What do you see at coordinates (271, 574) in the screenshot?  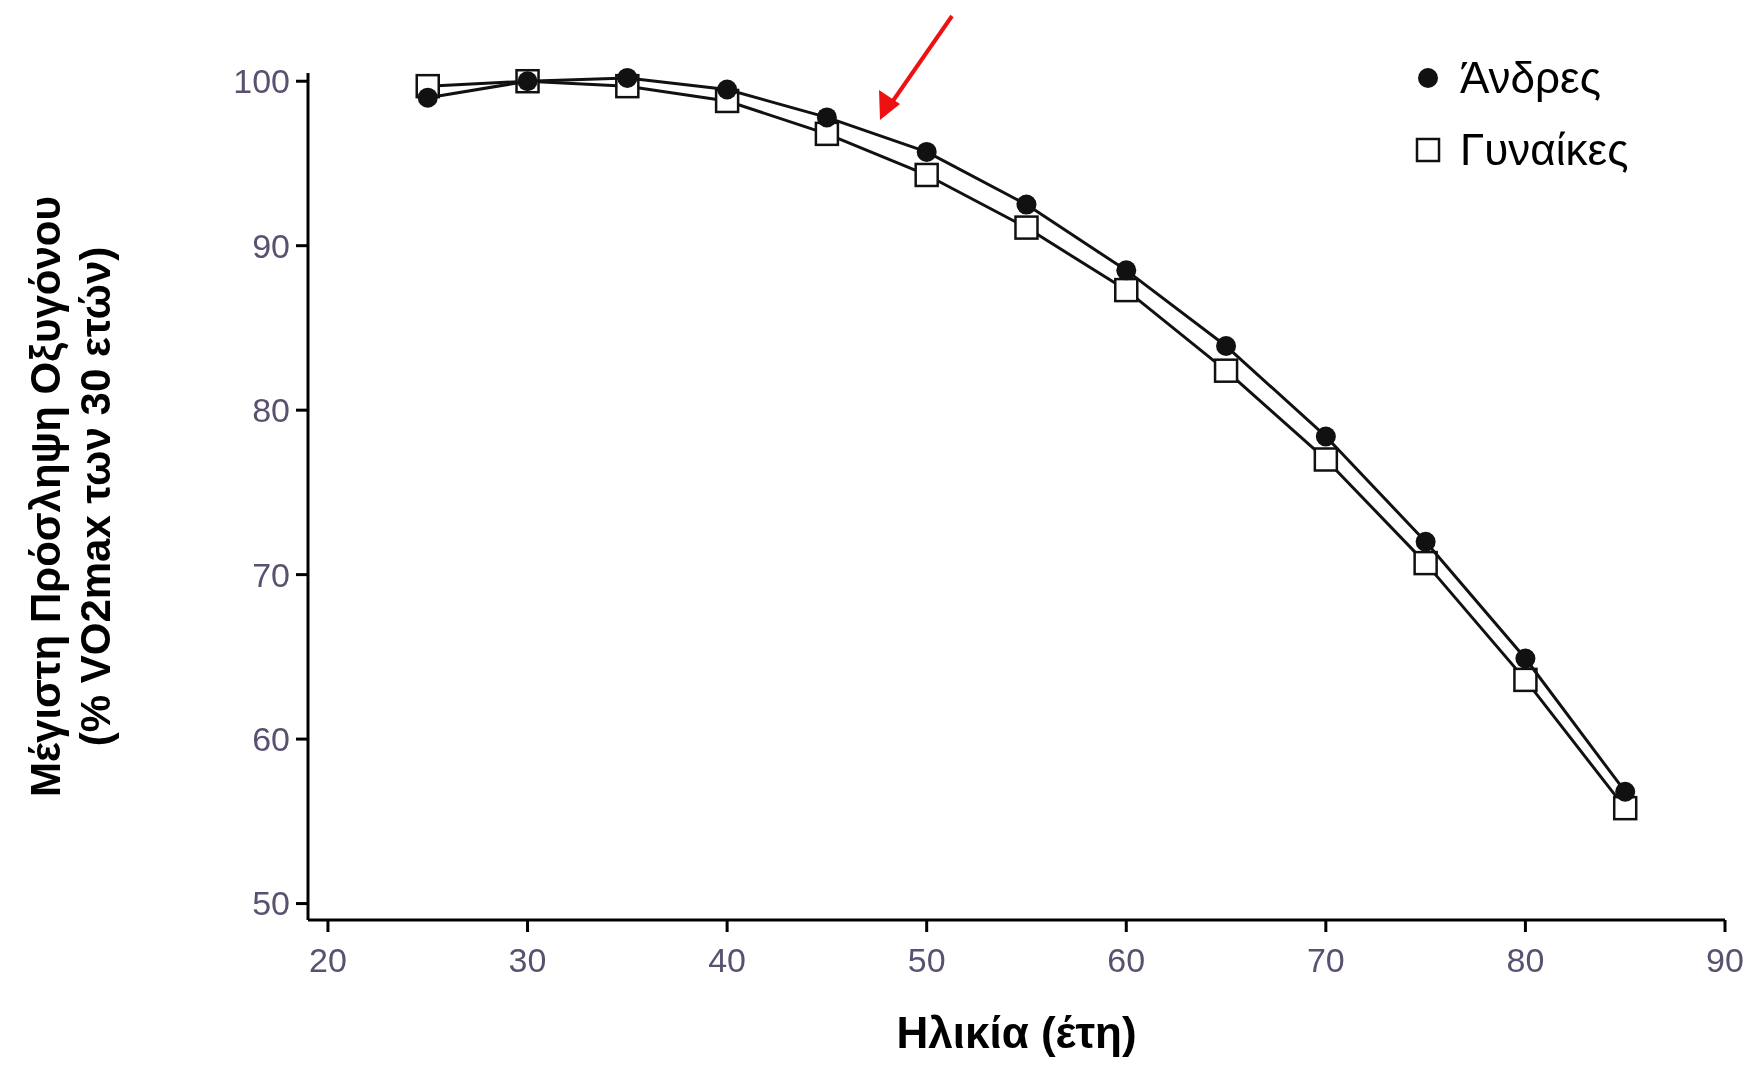 I see `y-tick-label: 70` at bounding box center [271, 574].